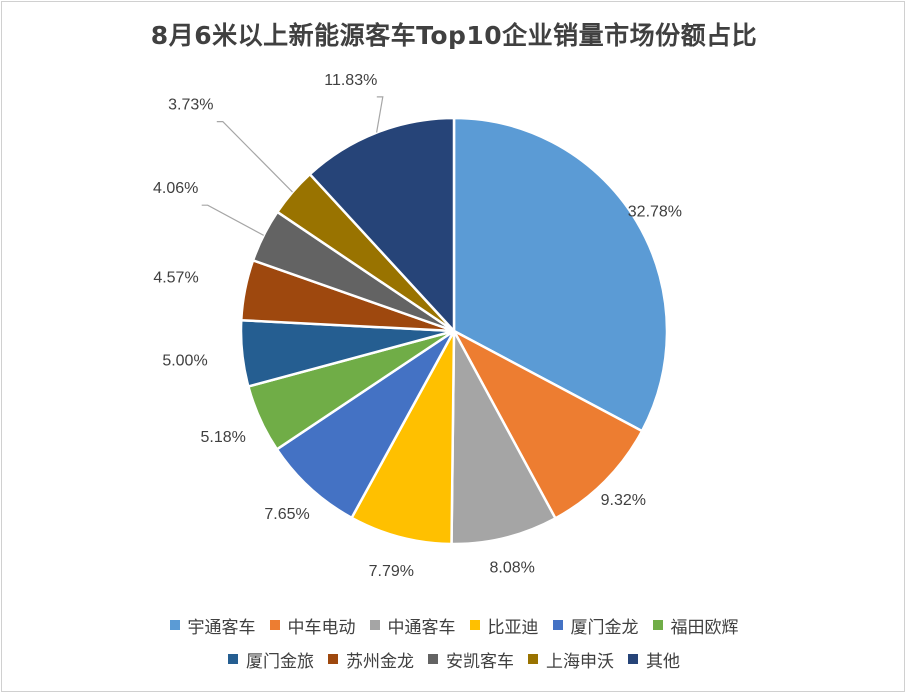 The image size is (908, 695). I want to click on legend-item: 苏州金龙, so click(371, 659).